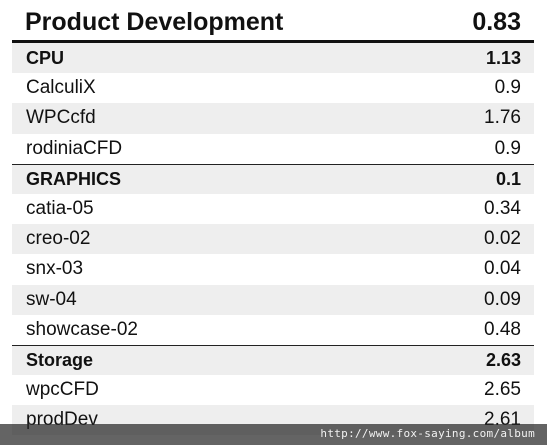 This screenshot has width=547, height=445. Describe the element at coordinates (61, 88) in the screenshot. I see `row-label: CalculiX` at that location.